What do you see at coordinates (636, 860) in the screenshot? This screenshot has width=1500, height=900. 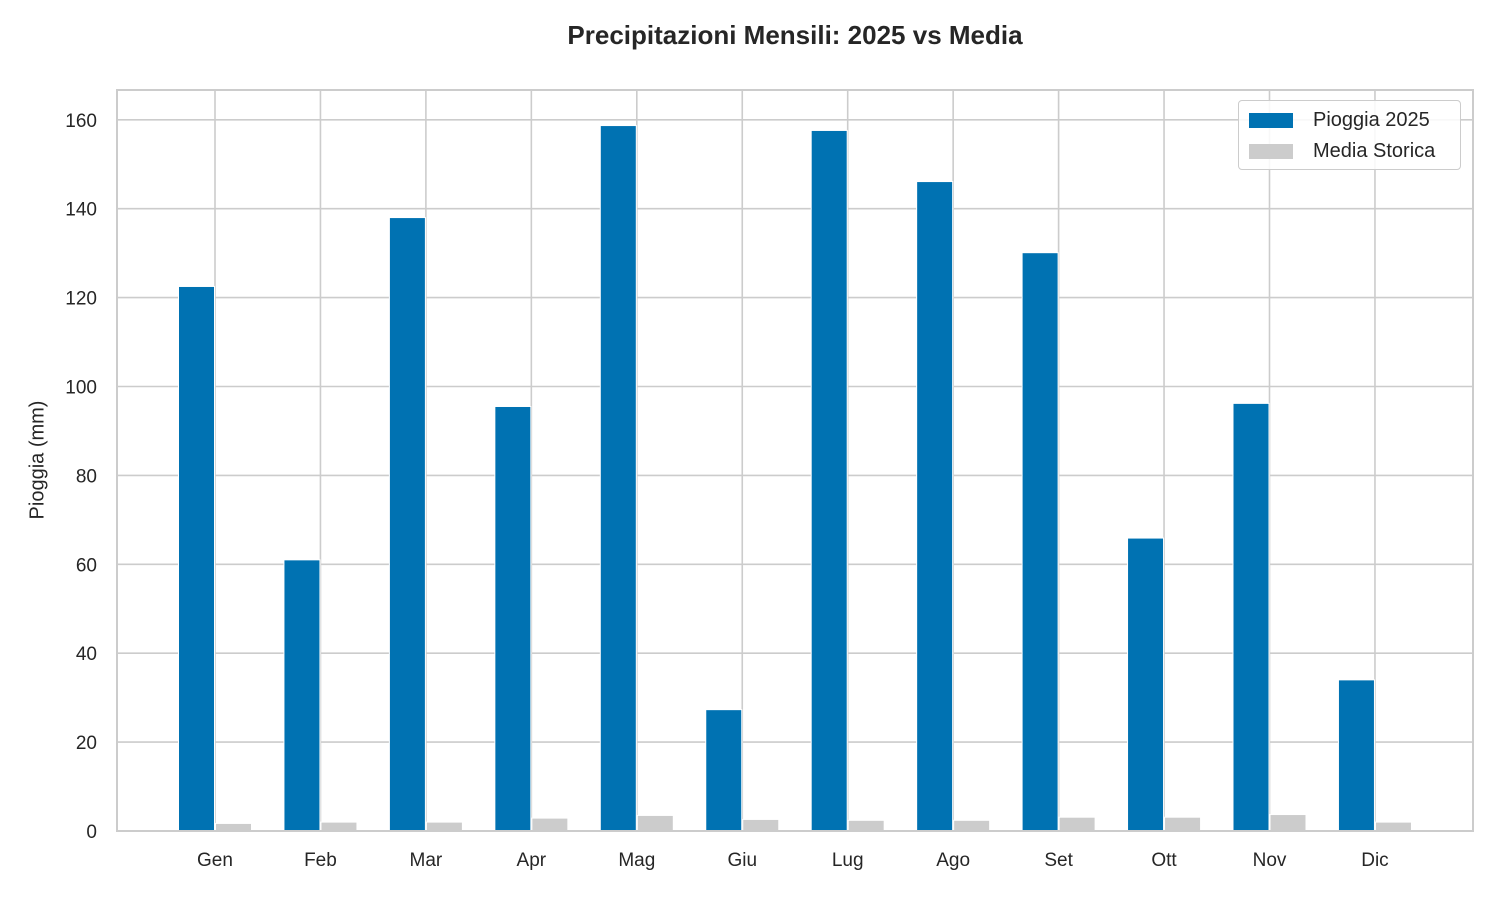 I see `x-tick-label: Mag` at bounding box center [636, 860].